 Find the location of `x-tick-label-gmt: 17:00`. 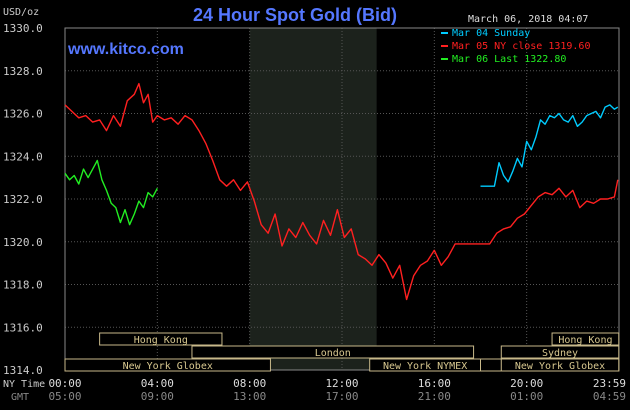

x-tick-label-gmt: 17:00 is located at coordinates (341, 396).